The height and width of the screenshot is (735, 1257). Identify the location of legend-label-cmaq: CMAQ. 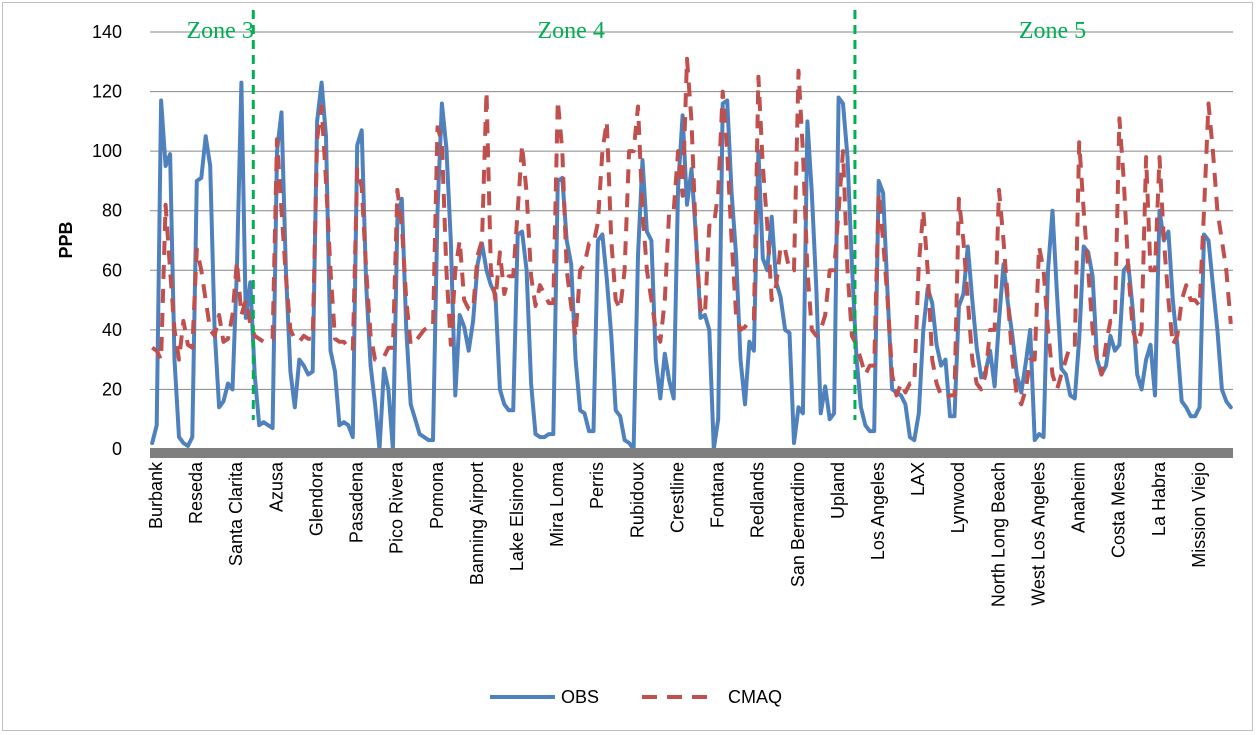
(755, 697).